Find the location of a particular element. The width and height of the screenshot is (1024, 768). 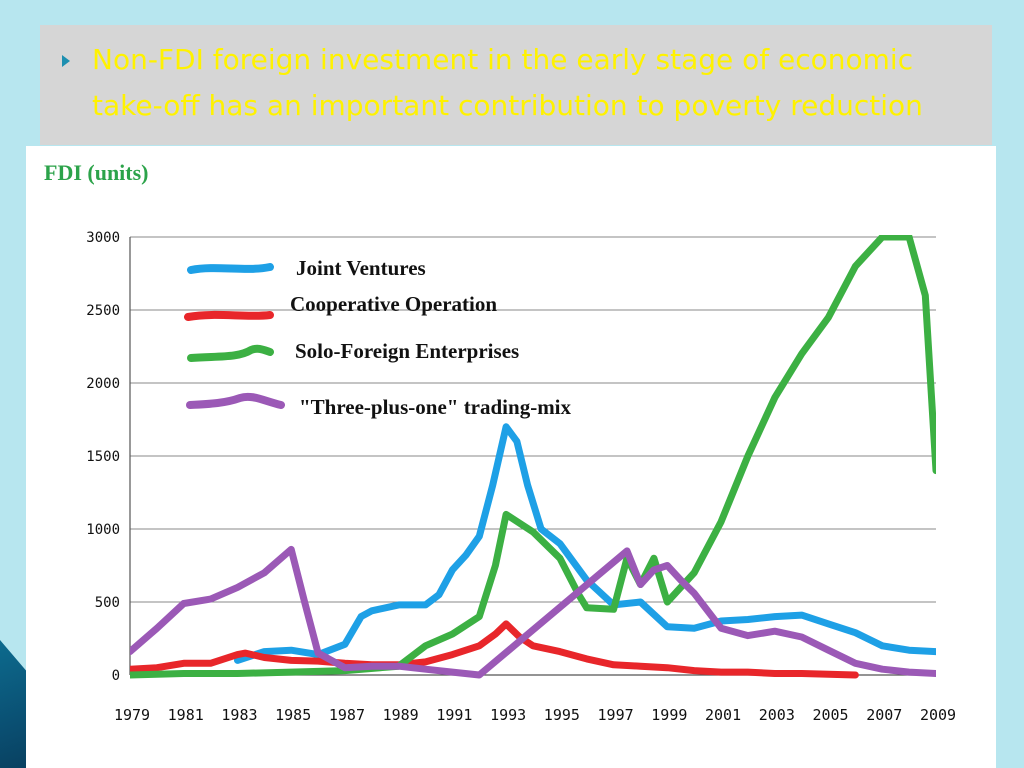

legend-label-3: "Three-plus-one" trading-mix is located at coordinates (435, 407).